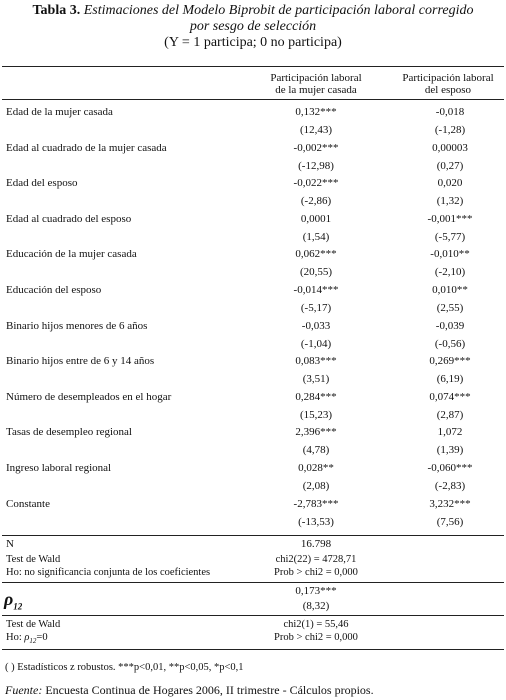  What do you see at coordinates (450, 183) in the screenshot?
I see `coef-husband: 0,020` at bounding box center [450, 183].